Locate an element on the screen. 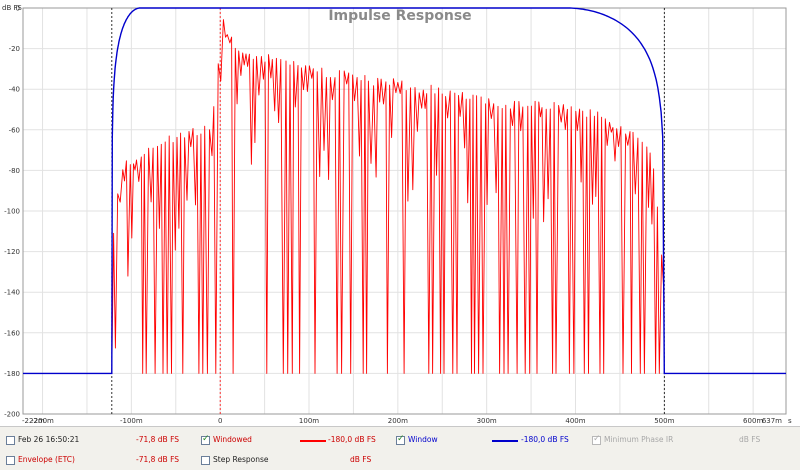 This screenshot has width=800, height=470. minimum-phase-checkbox is located at coordinates (596, 439).